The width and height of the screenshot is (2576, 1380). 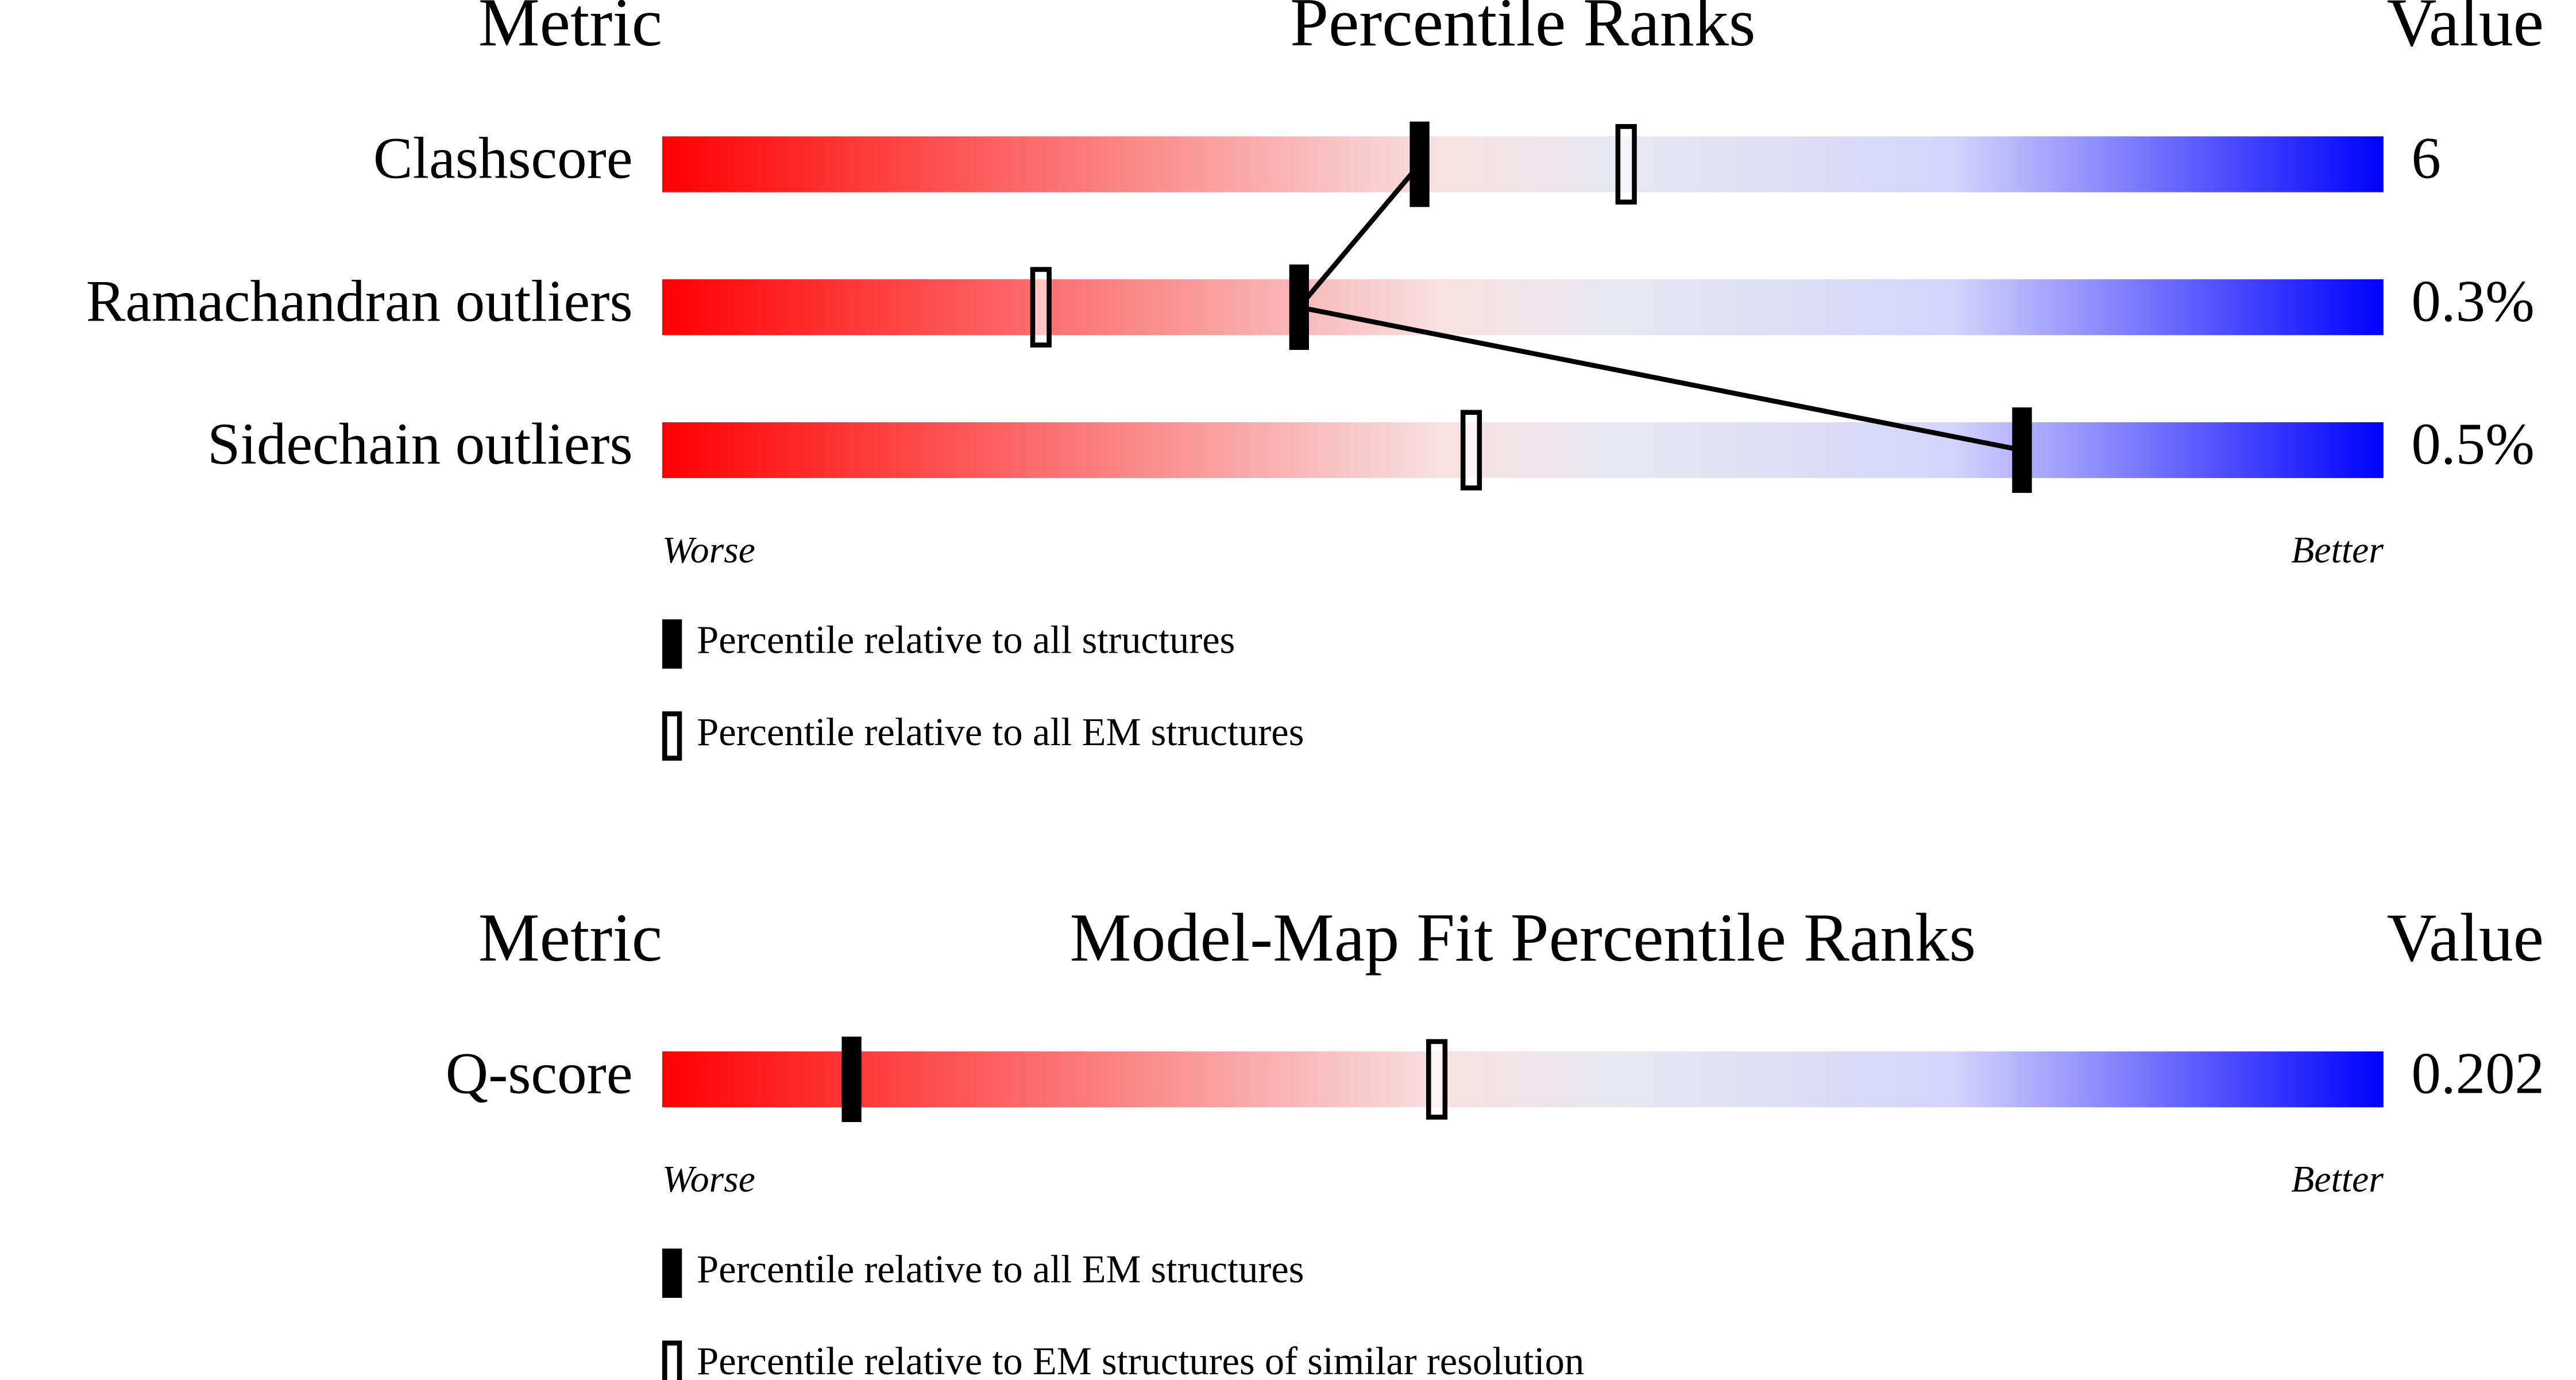 I want to click on metric-label: Clashscore, so click(x=503, y=158).